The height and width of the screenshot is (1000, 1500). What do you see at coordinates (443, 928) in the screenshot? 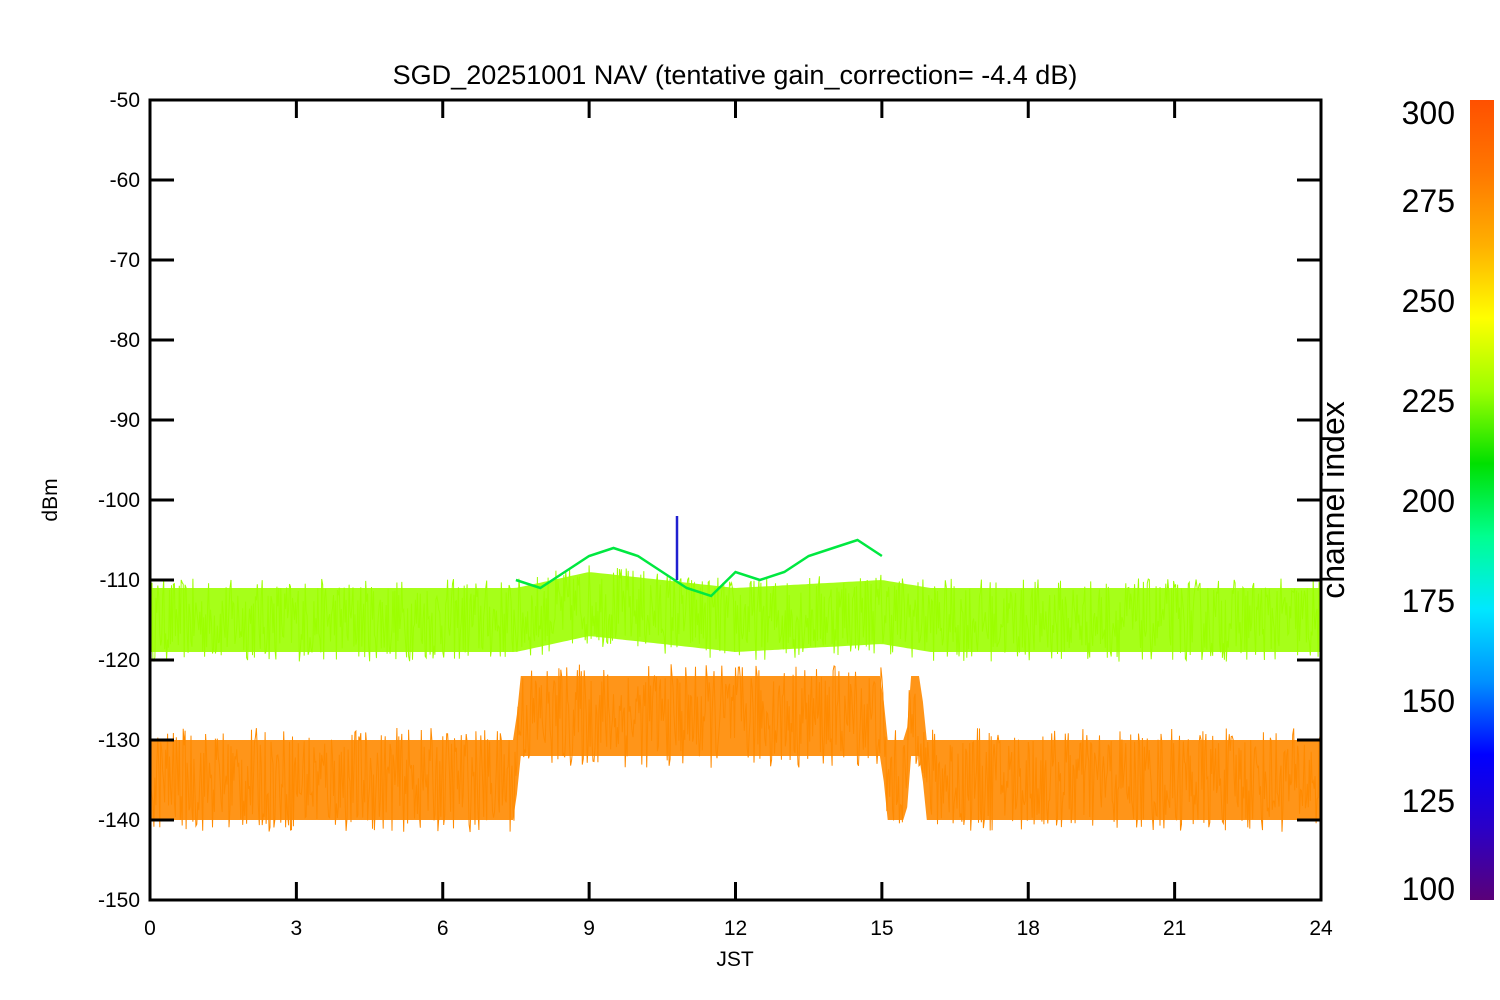
I see `x-tick-label: 6` at bounding box center [443, 928].